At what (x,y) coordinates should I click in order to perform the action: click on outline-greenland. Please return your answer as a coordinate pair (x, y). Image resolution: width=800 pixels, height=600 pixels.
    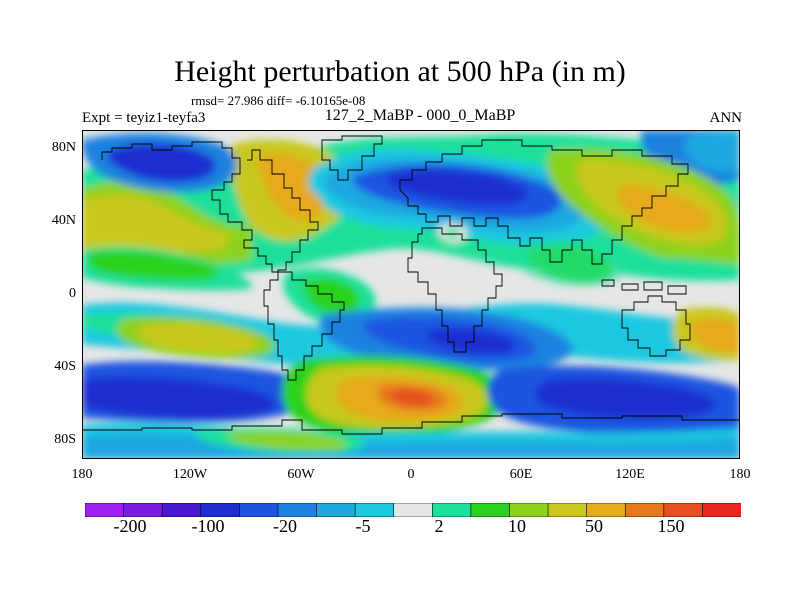
    Looking at the image, I should click on (352, 158).